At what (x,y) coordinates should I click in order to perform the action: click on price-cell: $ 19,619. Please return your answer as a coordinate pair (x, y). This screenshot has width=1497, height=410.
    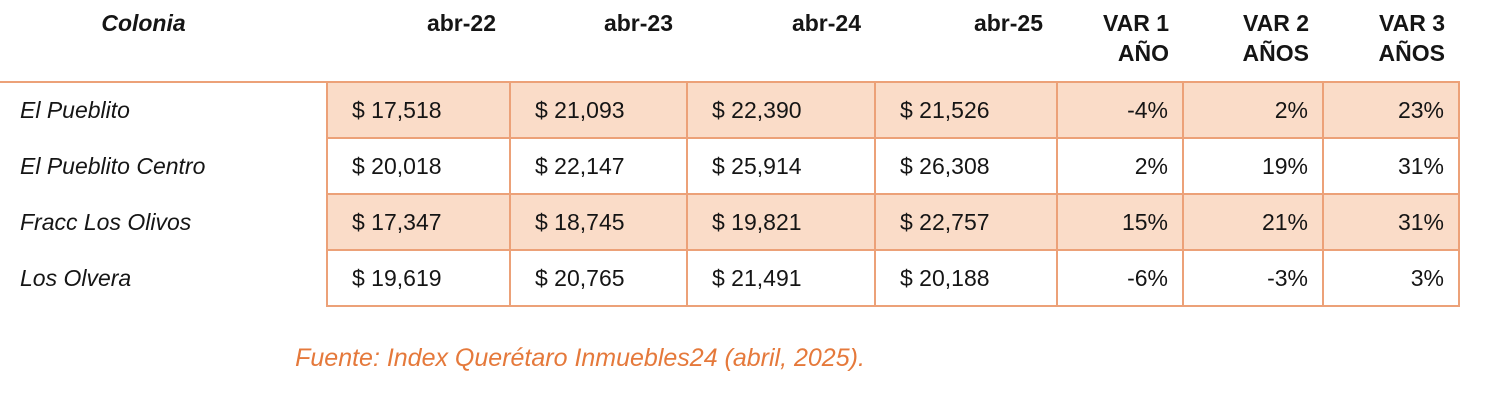
    Looking at the image, I should click on (418, 278).